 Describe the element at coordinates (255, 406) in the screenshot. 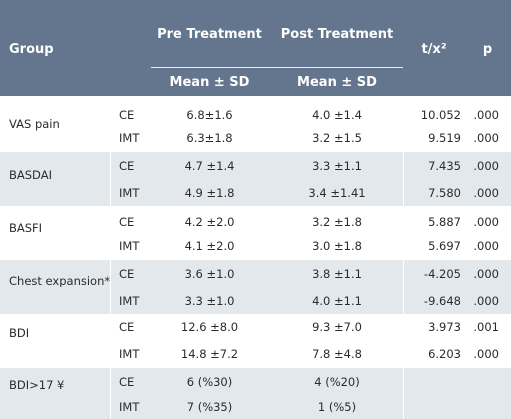

I see `table-row: IMT 7 (%35) 1 (%5)` at that location.